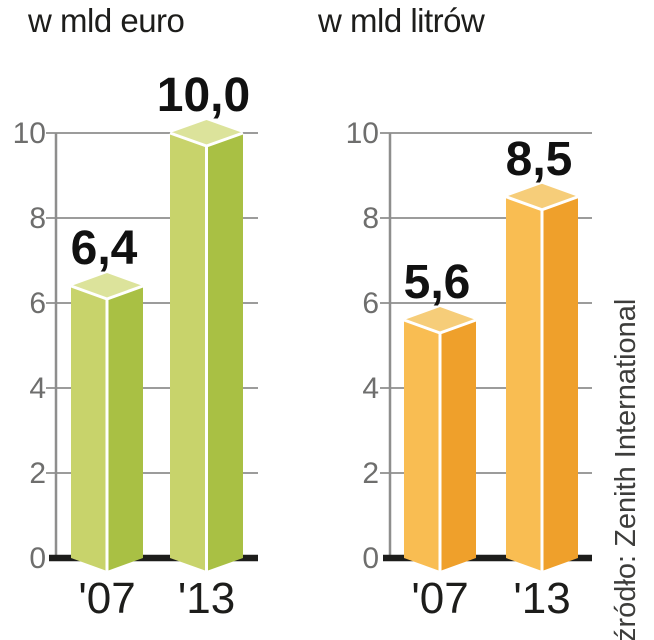  I want to click on bar-value-label: 8,5, so click(539, 159).